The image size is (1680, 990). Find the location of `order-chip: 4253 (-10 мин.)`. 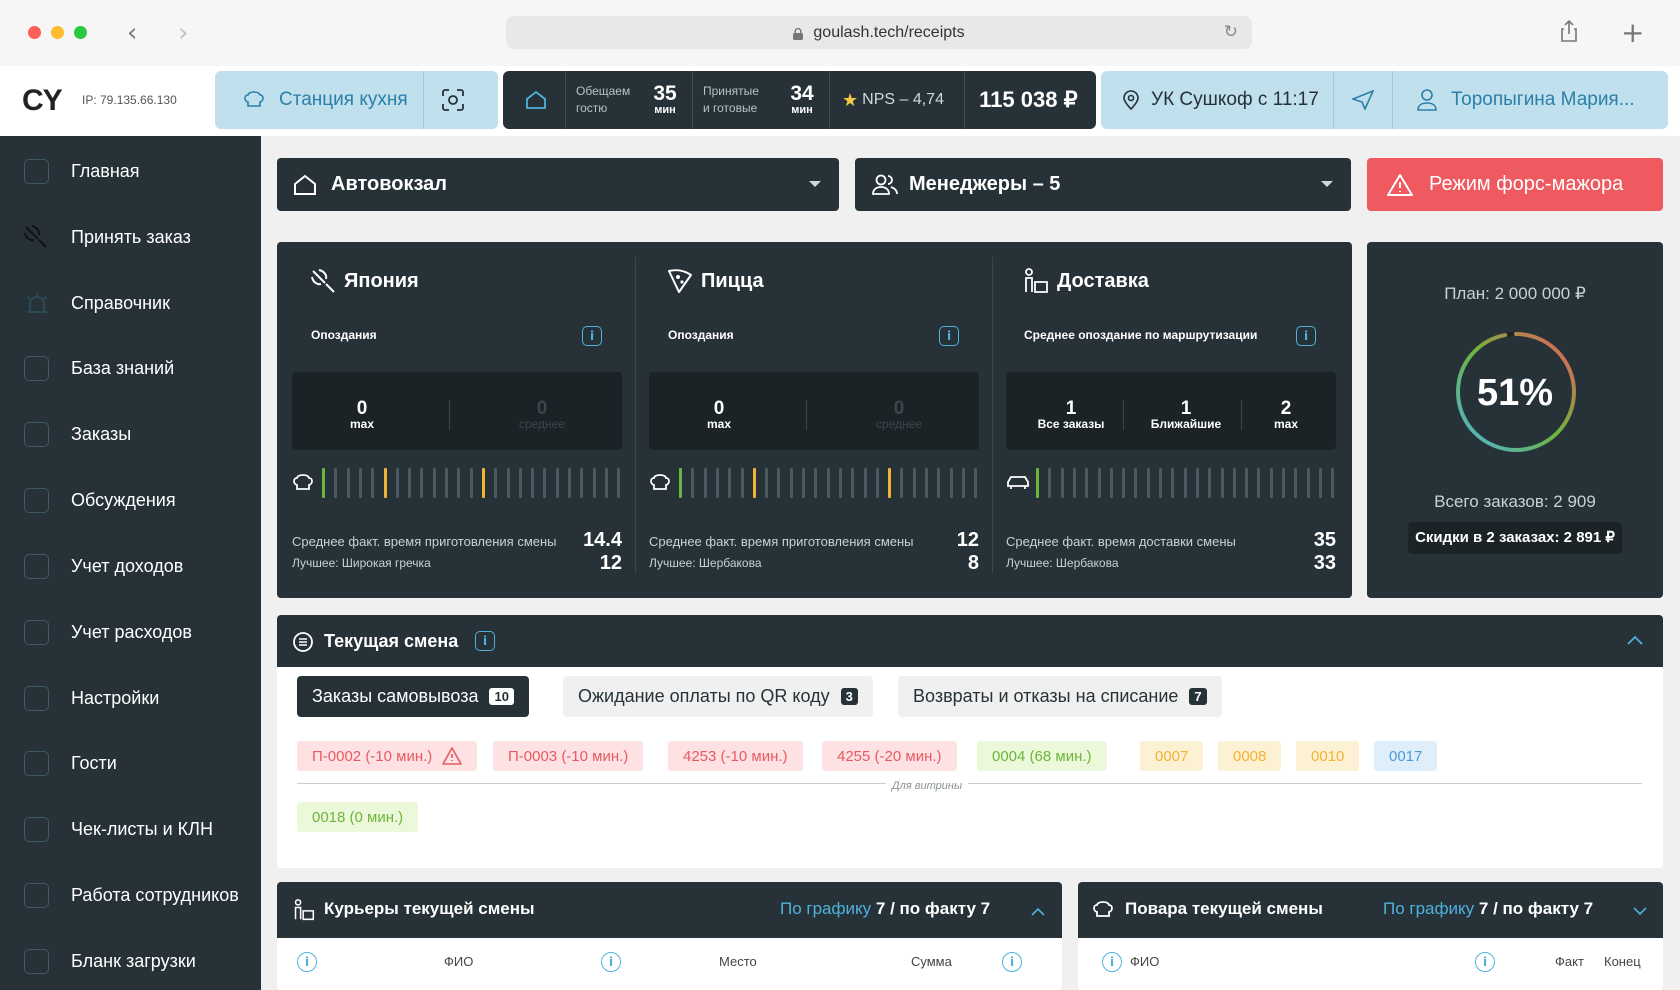

order-chip: 4253 (-10 мин.) is located at coordinates (735, 756).